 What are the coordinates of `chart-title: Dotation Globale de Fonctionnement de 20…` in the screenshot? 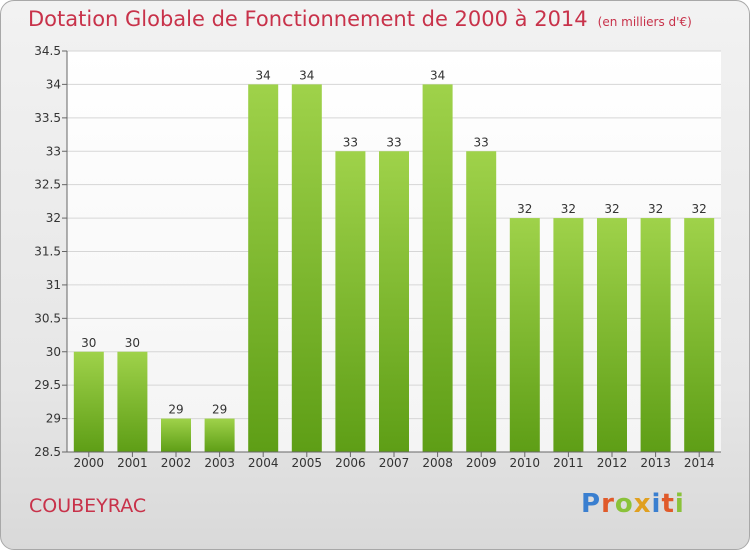 It's located at (360, 19).